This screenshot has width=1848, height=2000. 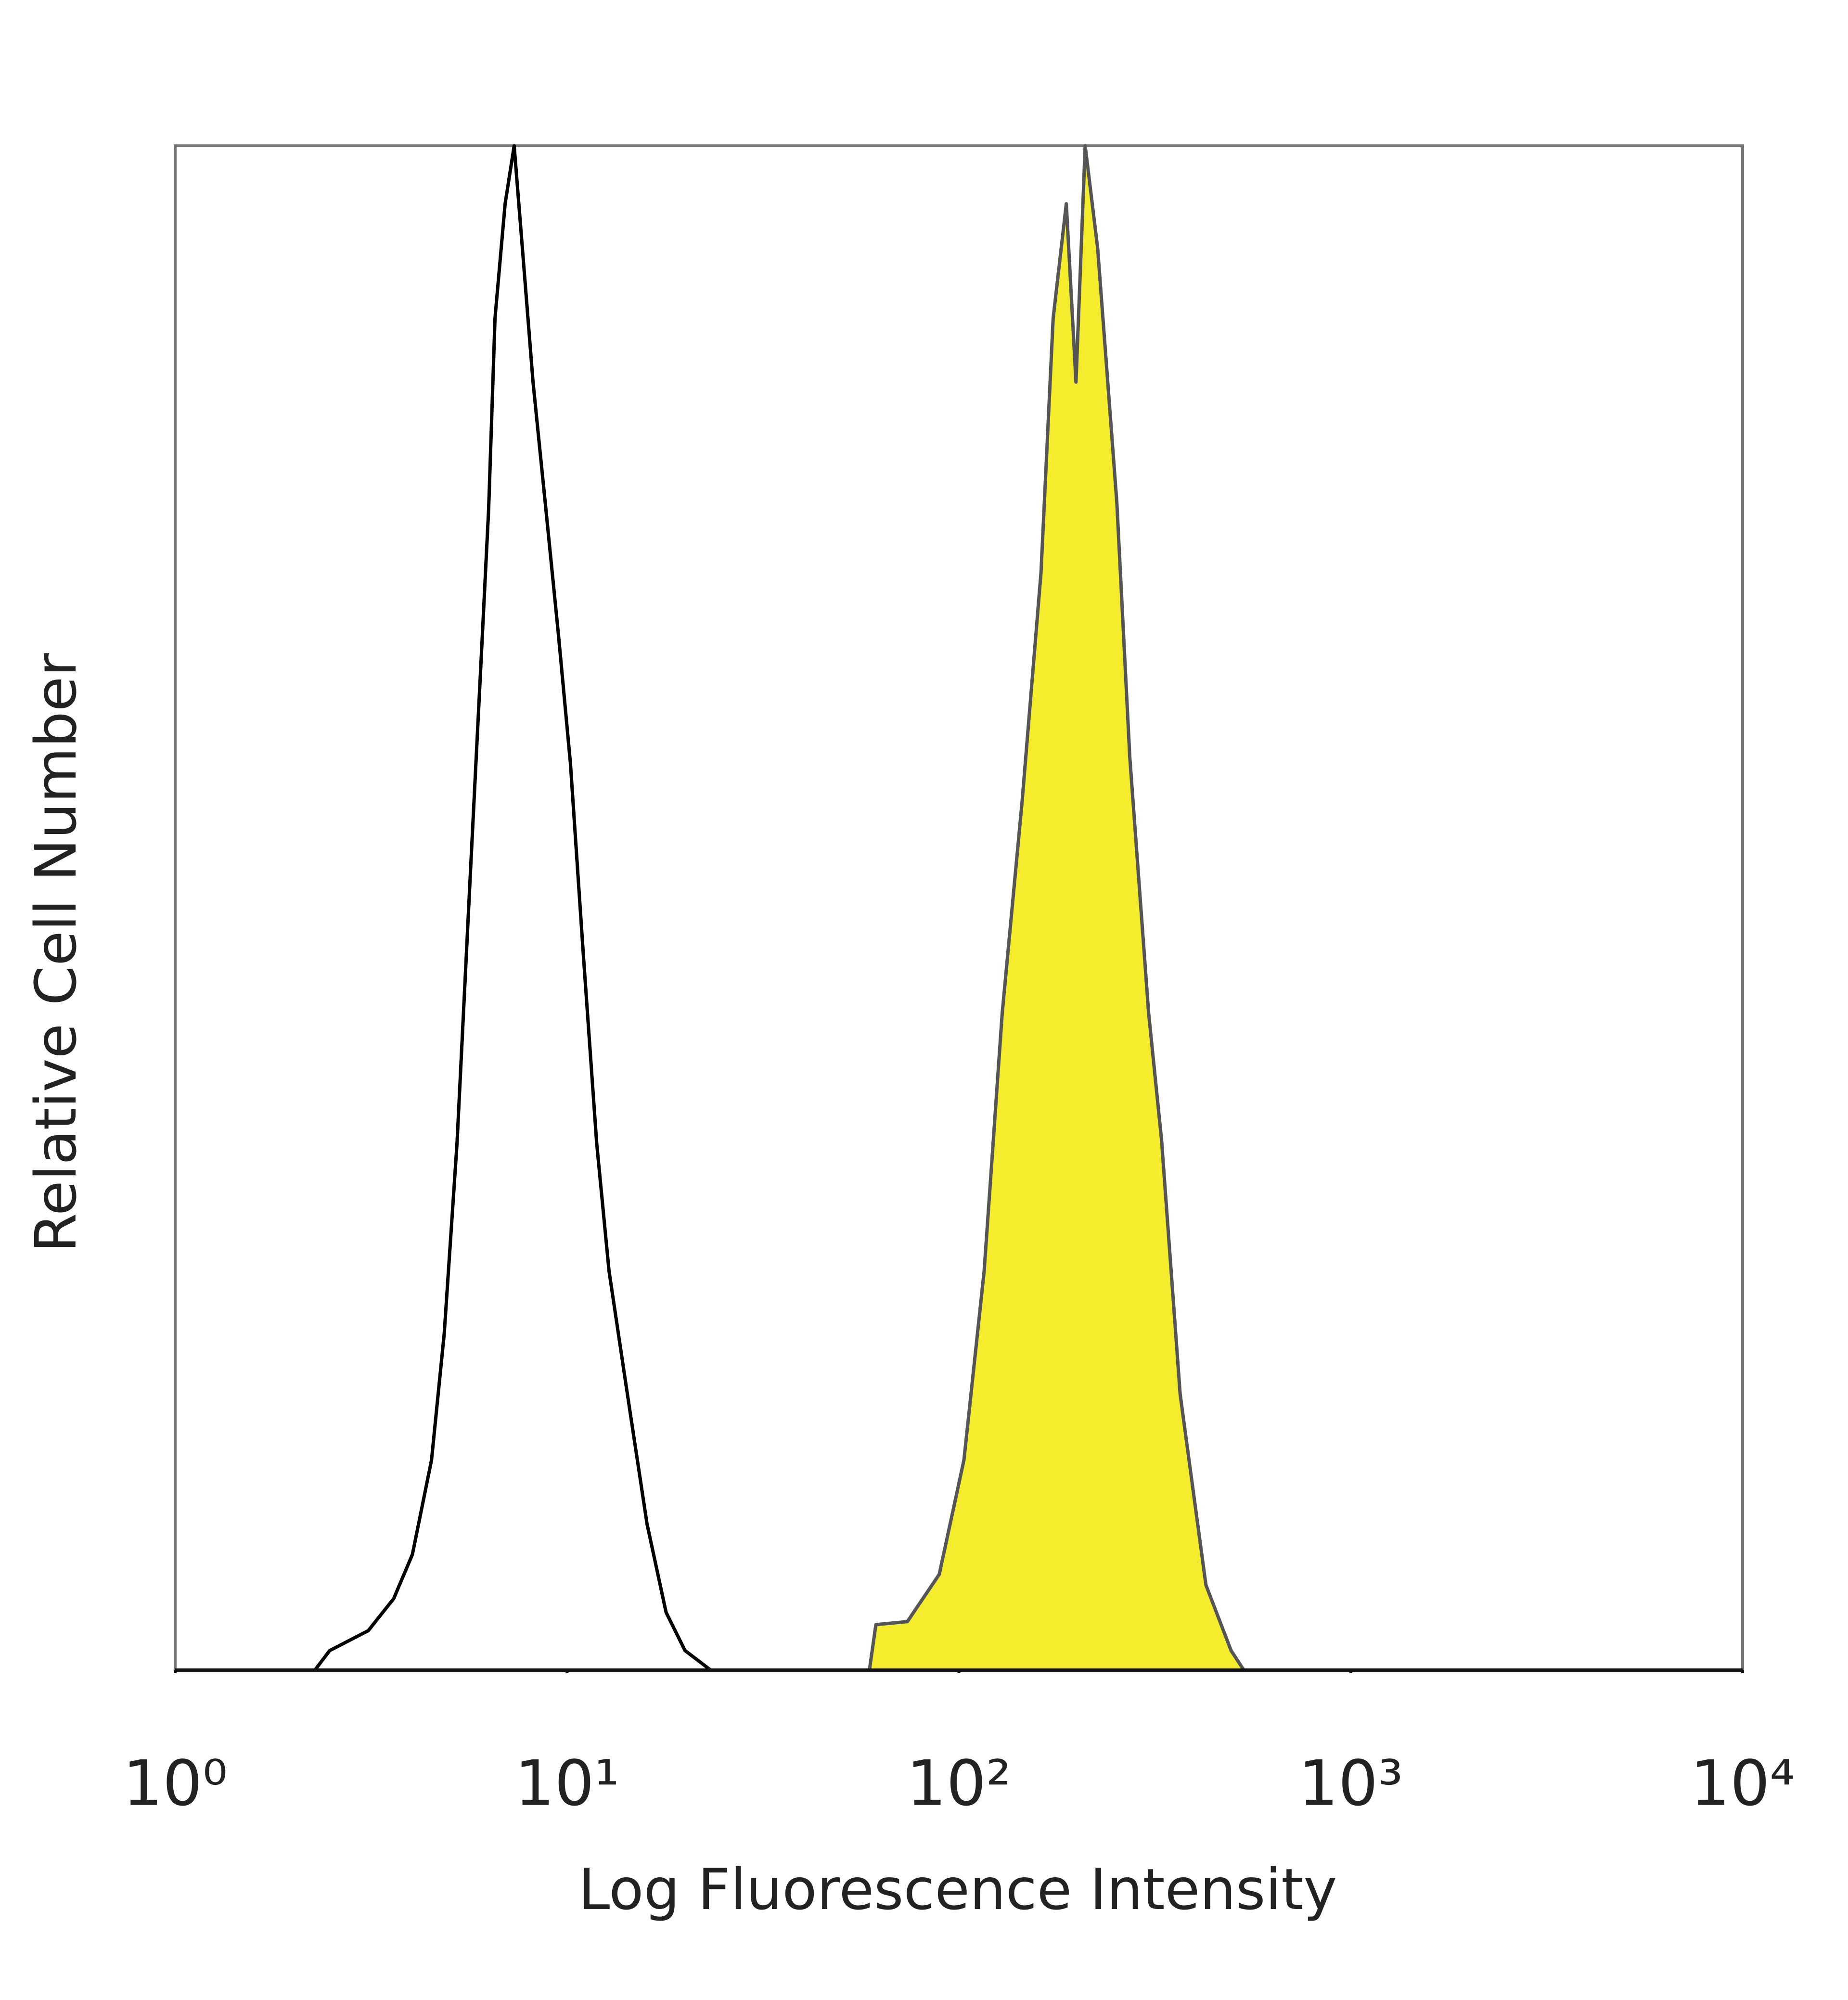 I want to click on x-tick-label: 10⁴, so click(x=1742, y=1783).